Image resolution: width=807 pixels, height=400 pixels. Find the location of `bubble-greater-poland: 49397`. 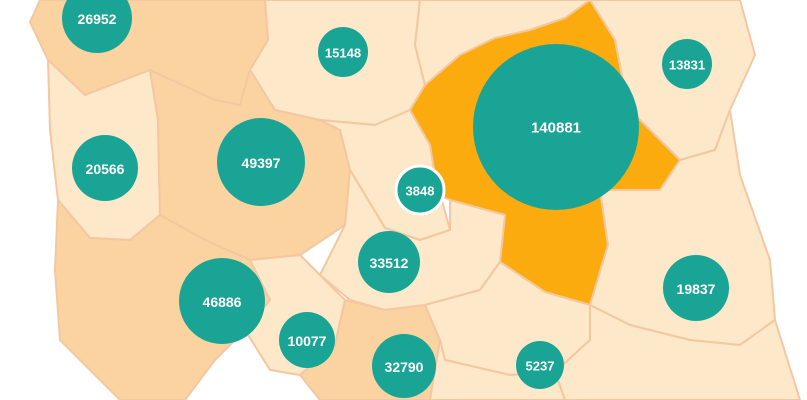

bubble-greater-poland: 49397 is located at coordinates (261, 162).